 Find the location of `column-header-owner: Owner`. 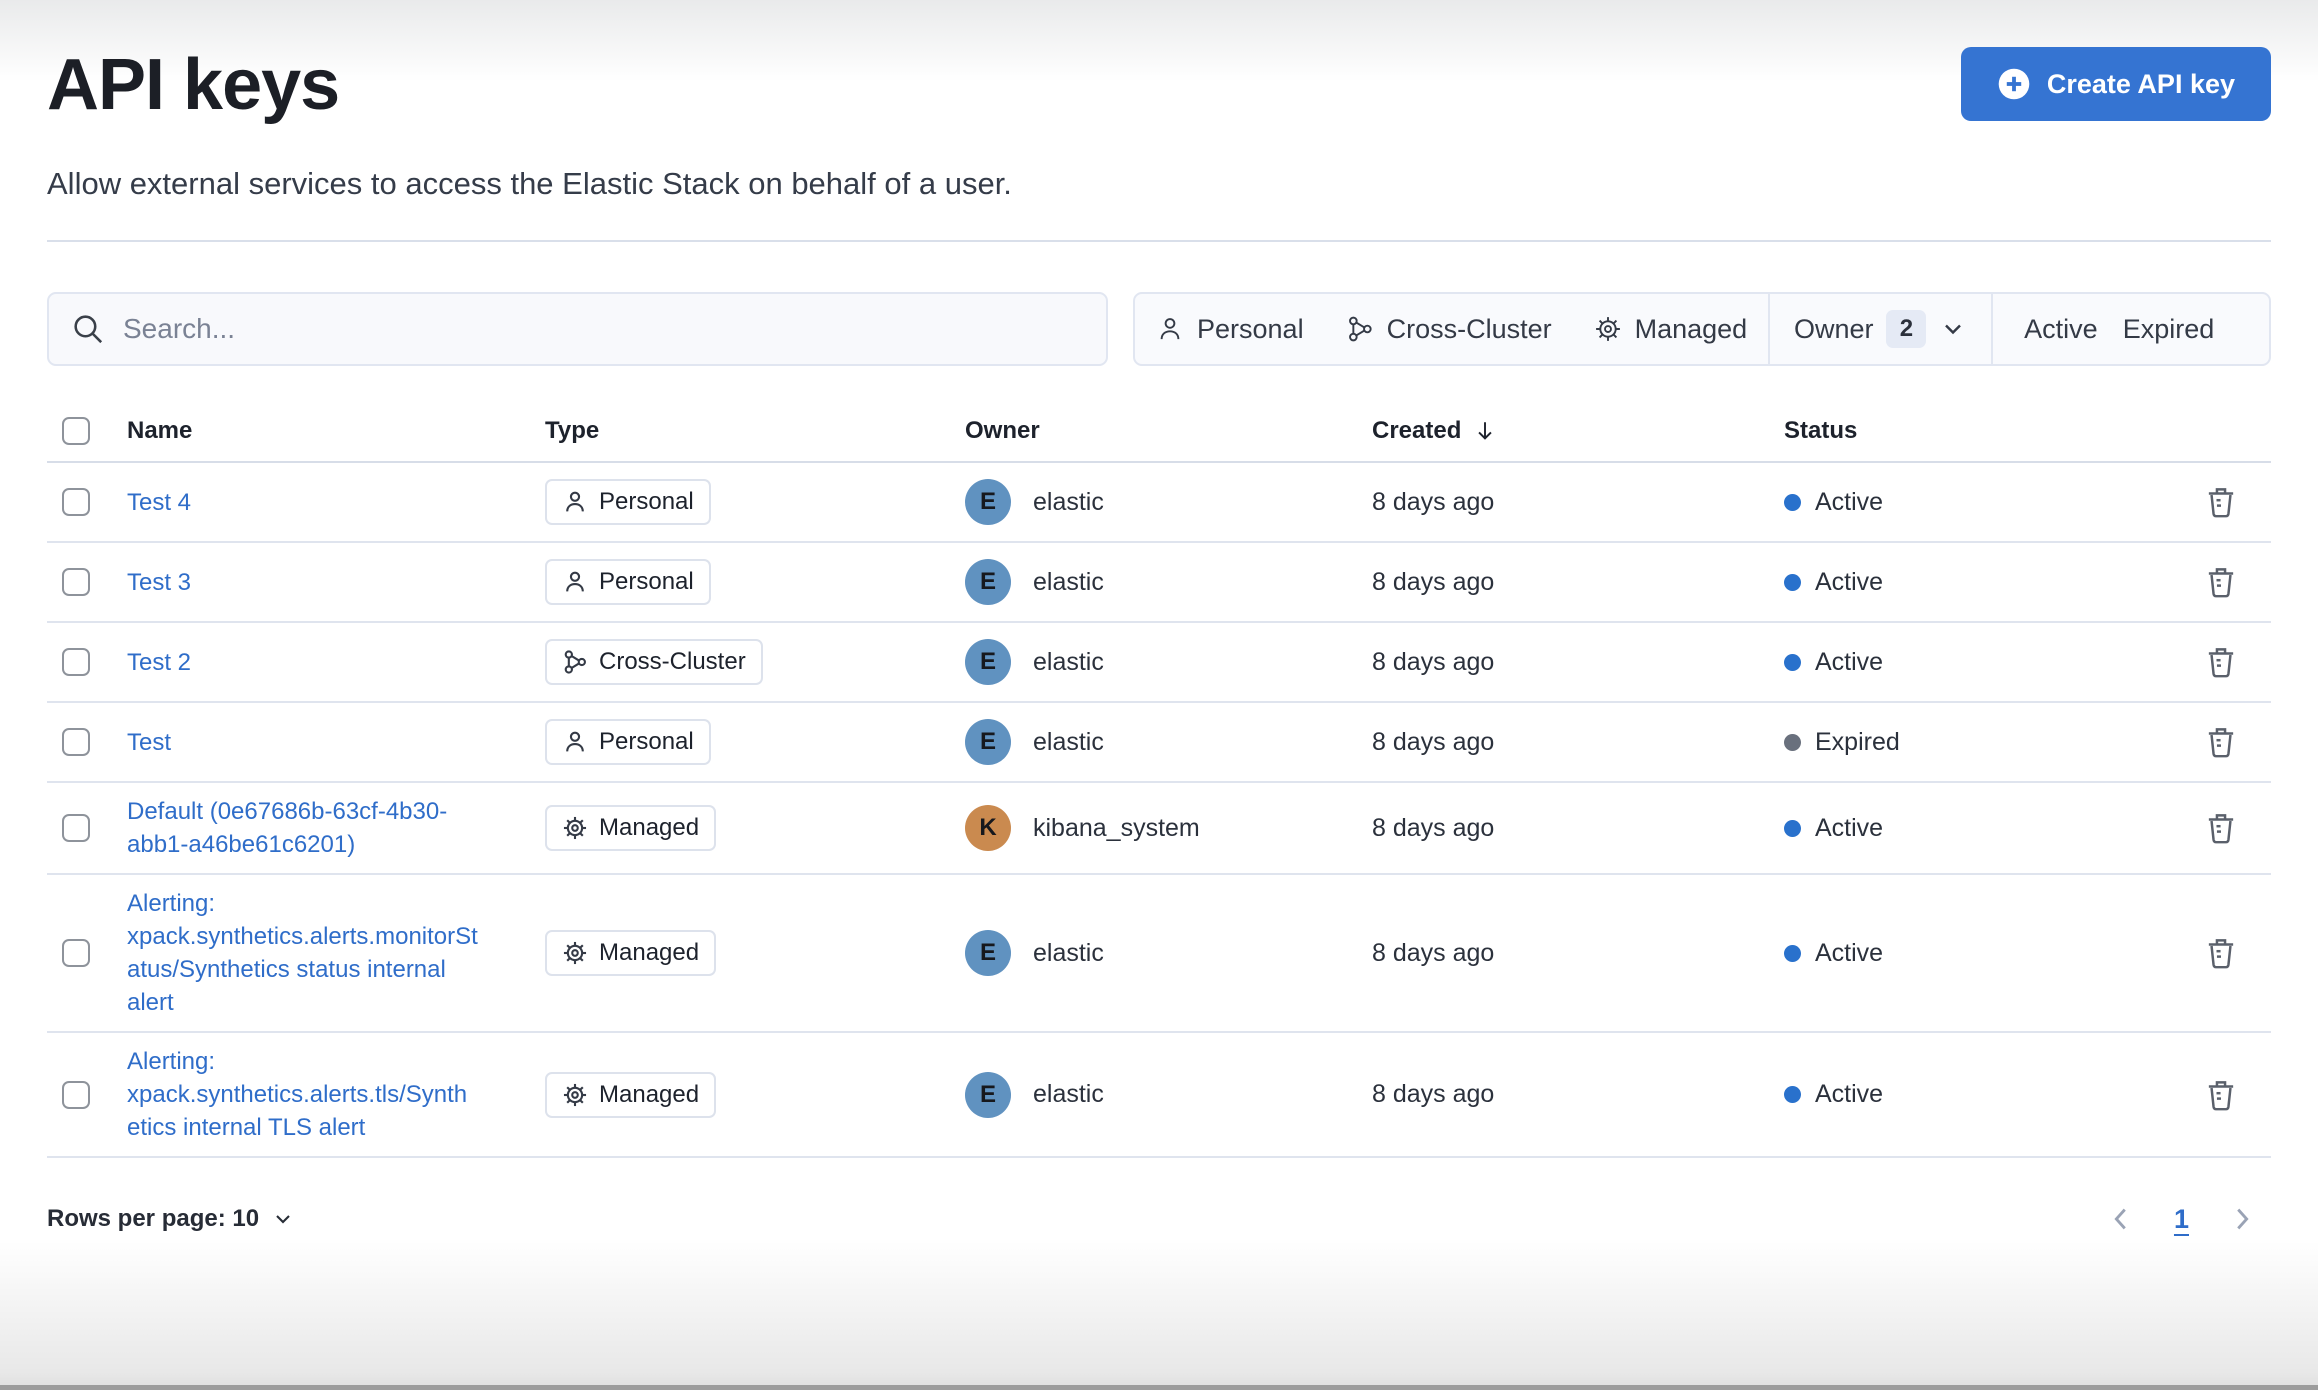

column-header-owner: Owner is located at coordinates (1002, 430).